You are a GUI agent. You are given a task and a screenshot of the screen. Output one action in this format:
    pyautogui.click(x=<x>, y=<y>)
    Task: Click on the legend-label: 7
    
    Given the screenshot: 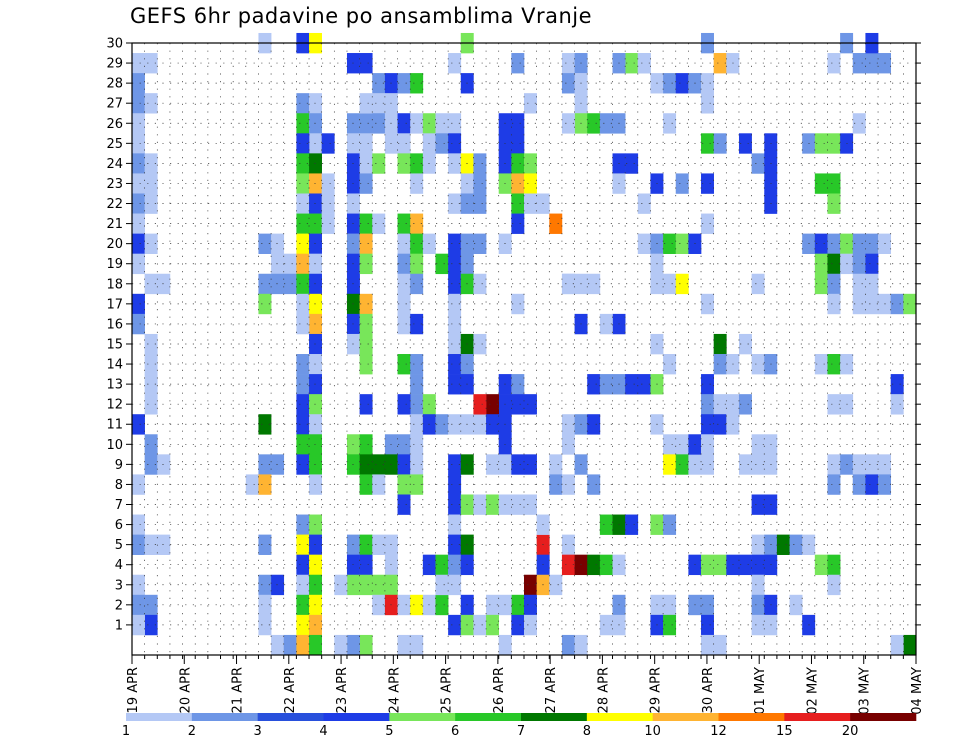 What is the action you would take?
    pyautogui.click(x=521, y=731)
    